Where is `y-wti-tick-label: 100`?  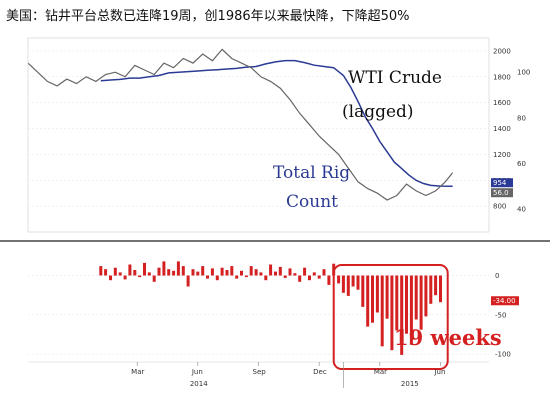
y-wti-tick-label: 100 is located at coordinates (523, 73).